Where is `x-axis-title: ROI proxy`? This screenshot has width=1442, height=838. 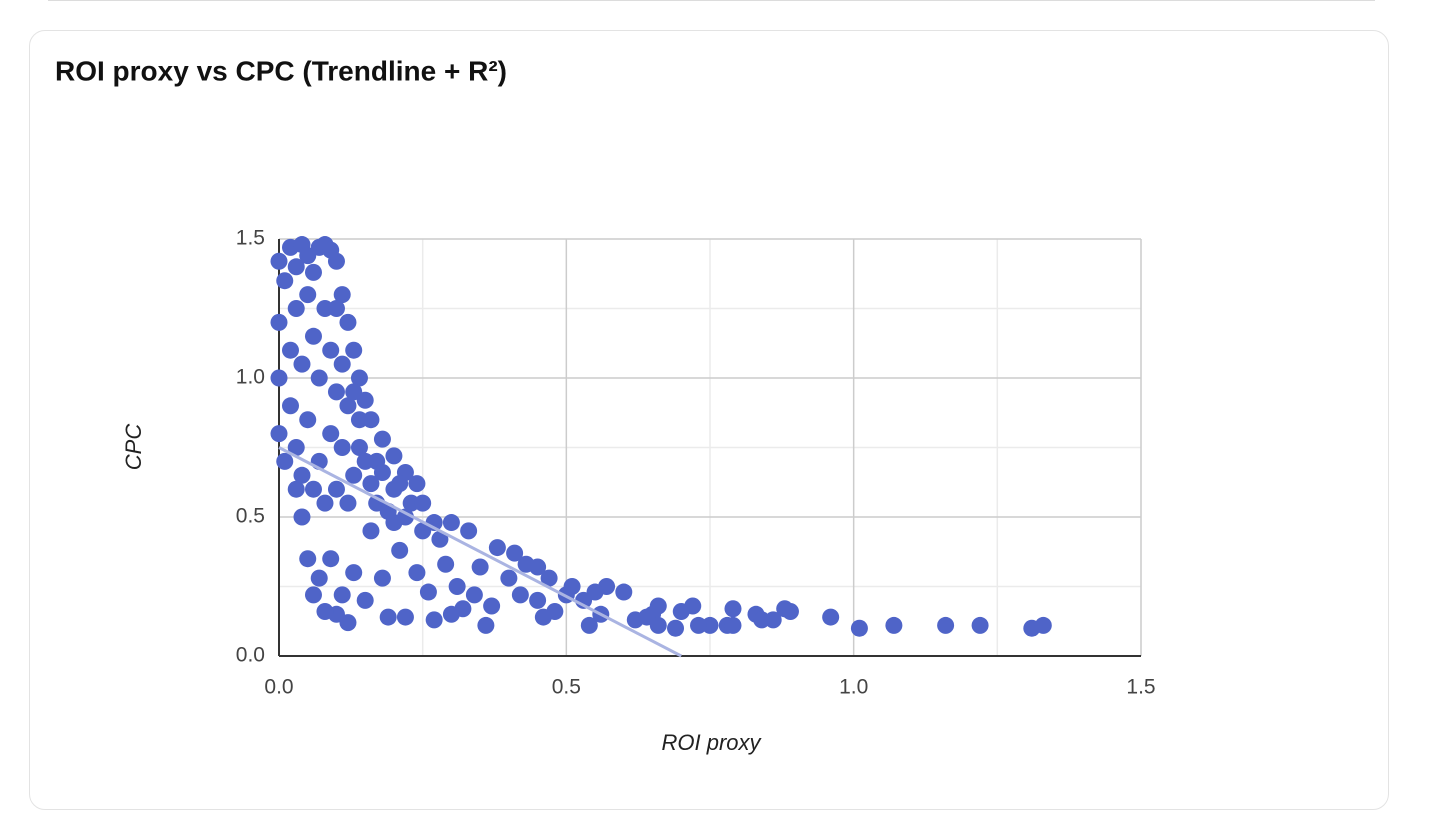
x-axis-title: ROI proxy is located at coordinates (711, 742).